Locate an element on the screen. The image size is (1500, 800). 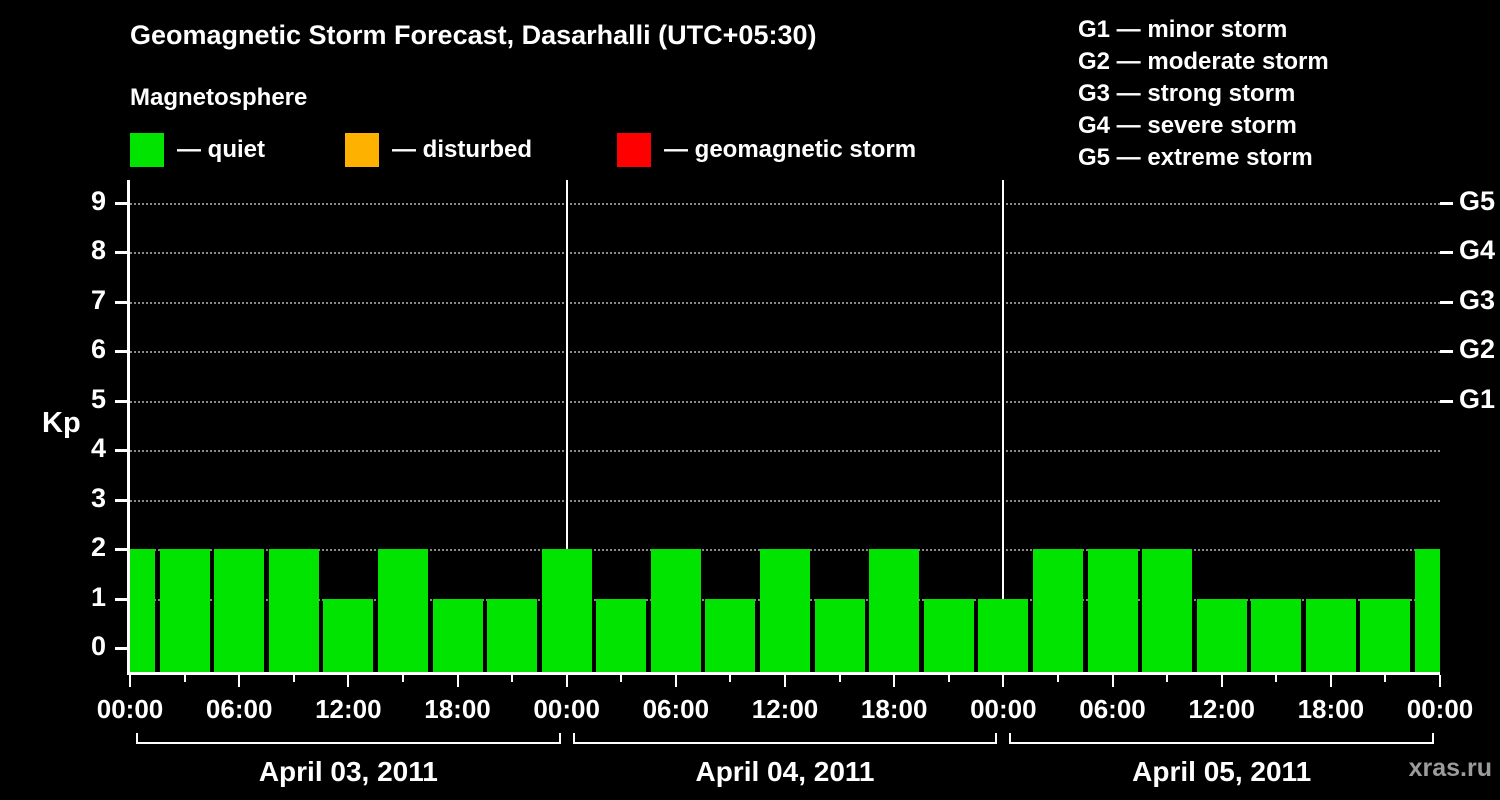
y-tick-label: 5 is located at coordinates (98, 398).